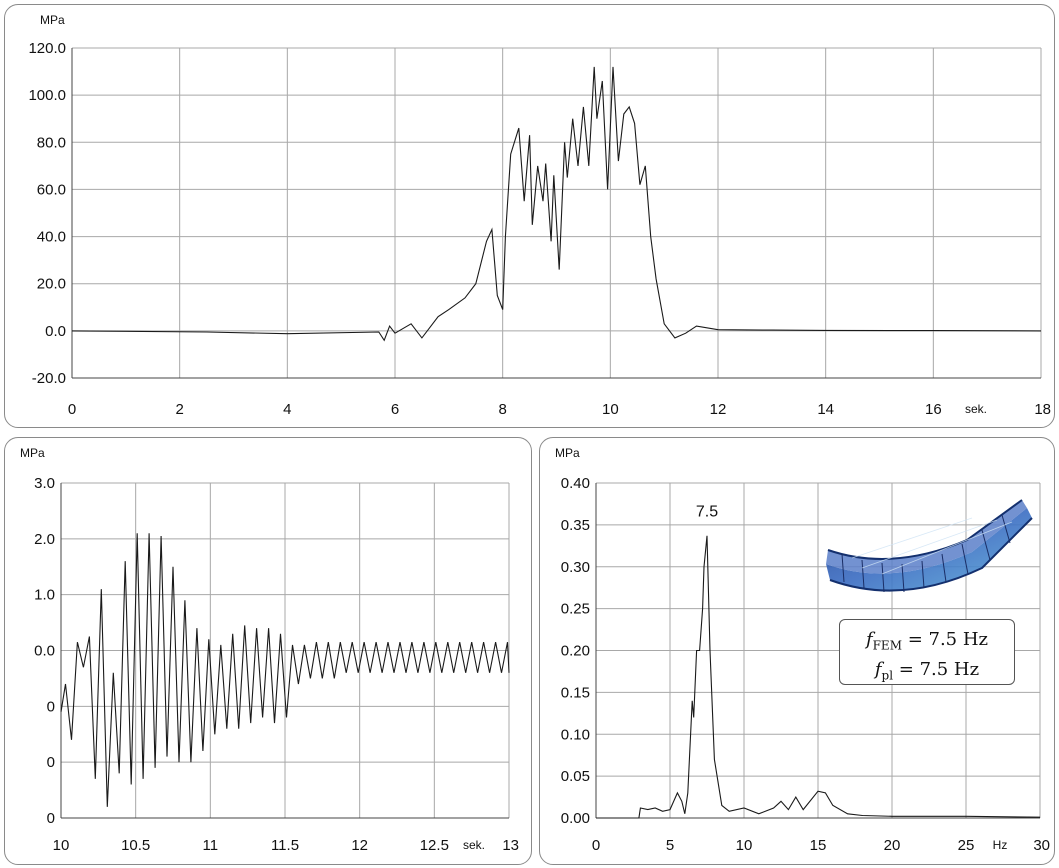 The height and width of the screenshot is (868, 1059). Describe the element at coordinates (1041, 845) in the screenshot. I see `x-tick-label: 30` at that location.